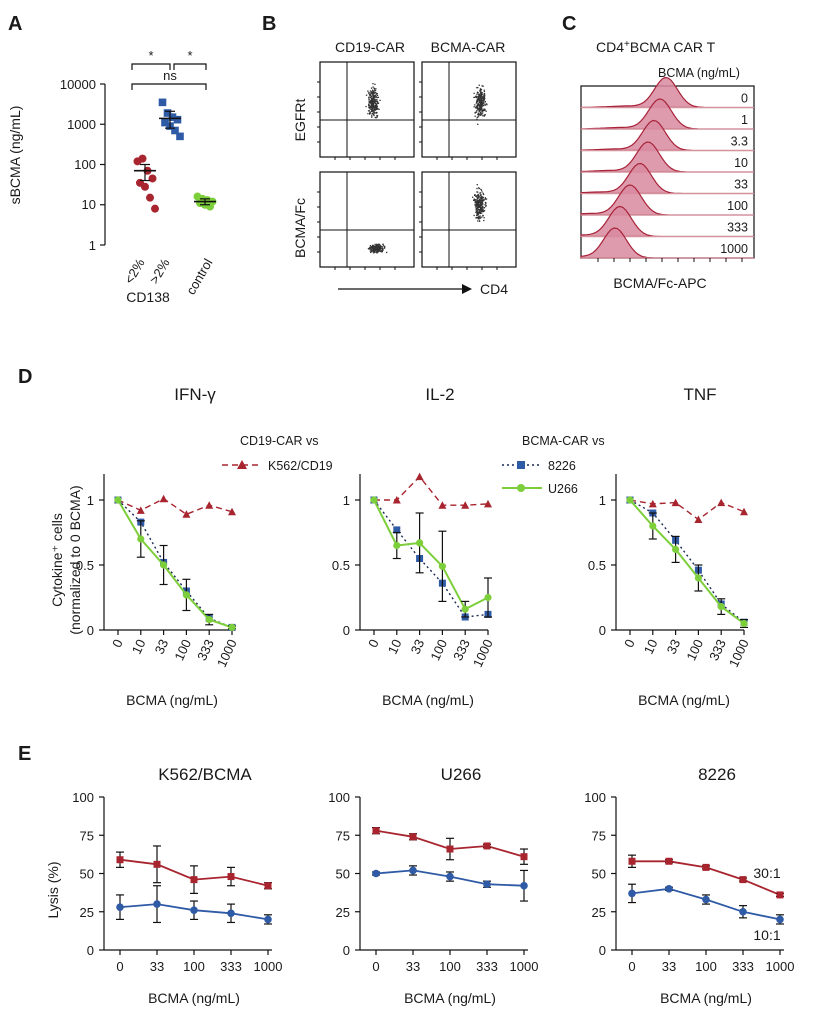 This screenshot has height=1026, width=821. Describe the element at coordinates (242, 464) in the screenshot. I see `legend-marker-triangle` at that location.